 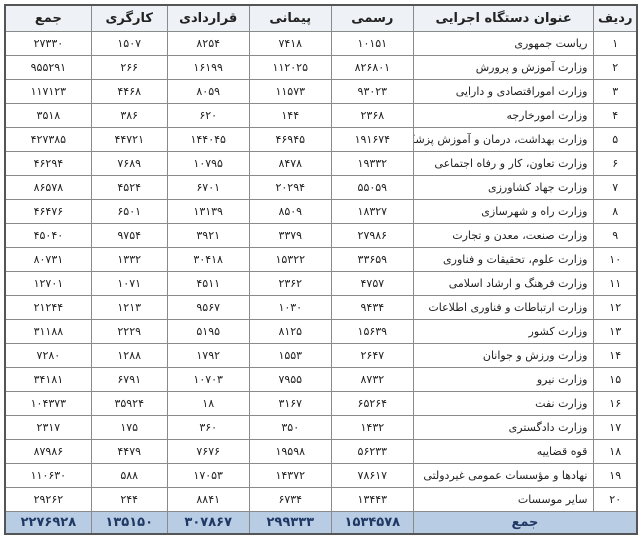 I want to click on cell-n: ۵, so click(x=615, y=139).